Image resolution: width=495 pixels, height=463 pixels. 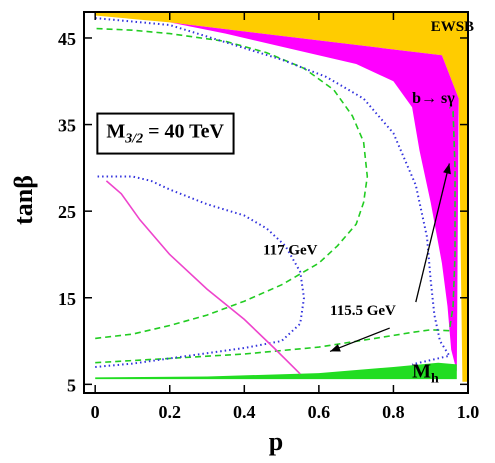 I want to click on annotation-text: 117 GeV, so click(x=290, y=250).